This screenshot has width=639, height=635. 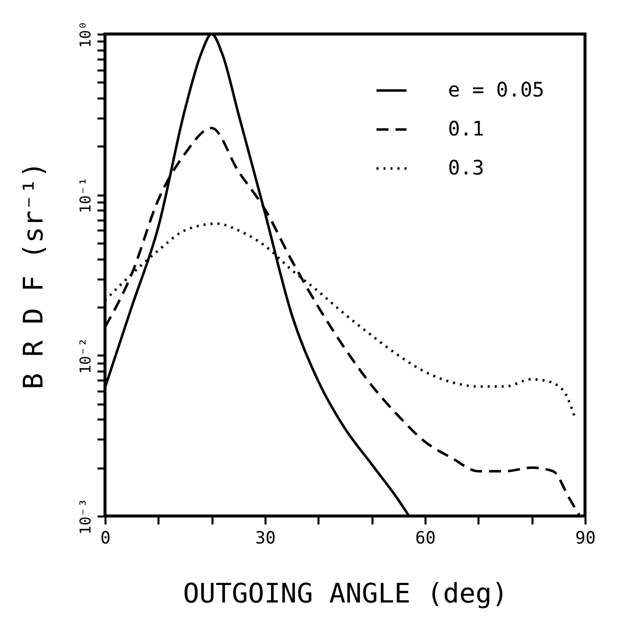 What do you see at coordinates (105, 538) in the screenshot?
I see `x-tick-label: 0` at bounding box center [105, 538].